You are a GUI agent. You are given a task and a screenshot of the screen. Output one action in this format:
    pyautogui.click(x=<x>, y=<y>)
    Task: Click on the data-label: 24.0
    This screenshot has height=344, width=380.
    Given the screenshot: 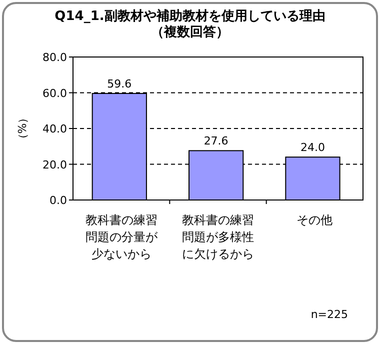 What is the action you would take?
    pyautogui.click(x=312, y=147)
    